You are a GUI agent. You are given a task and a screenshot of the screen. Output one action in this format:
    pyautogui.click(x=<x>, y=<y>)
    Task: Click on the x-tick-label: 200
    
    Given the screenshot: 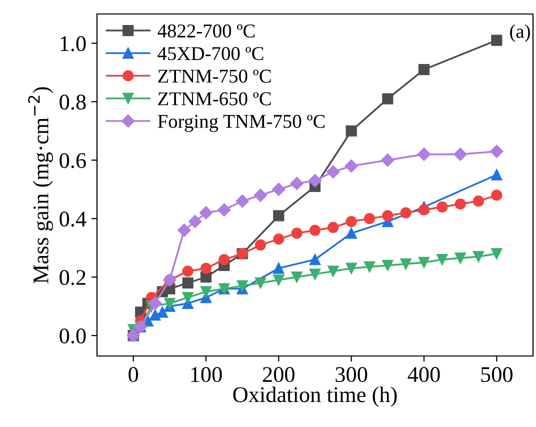 What is the action you would take?
    pyautogui.click(x=278, y=374)
    